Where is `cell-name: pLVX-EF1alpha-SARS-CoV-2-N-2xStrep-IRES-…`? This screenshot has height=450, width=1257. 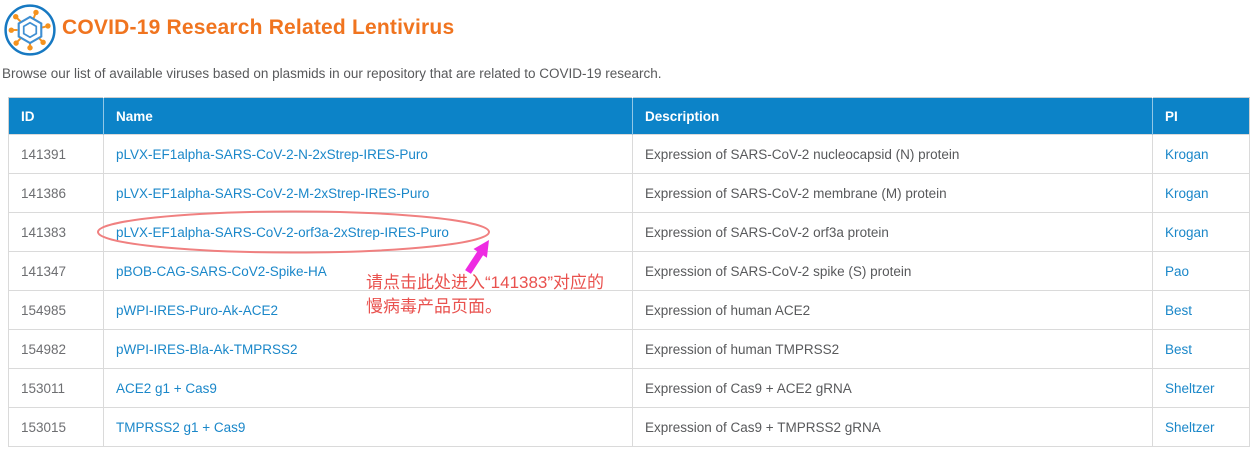 cell-name: pLVX-EF1alpha-SARS-CoV-2-N-2xStrep-IRES-… is located at coordinates (368, 154).